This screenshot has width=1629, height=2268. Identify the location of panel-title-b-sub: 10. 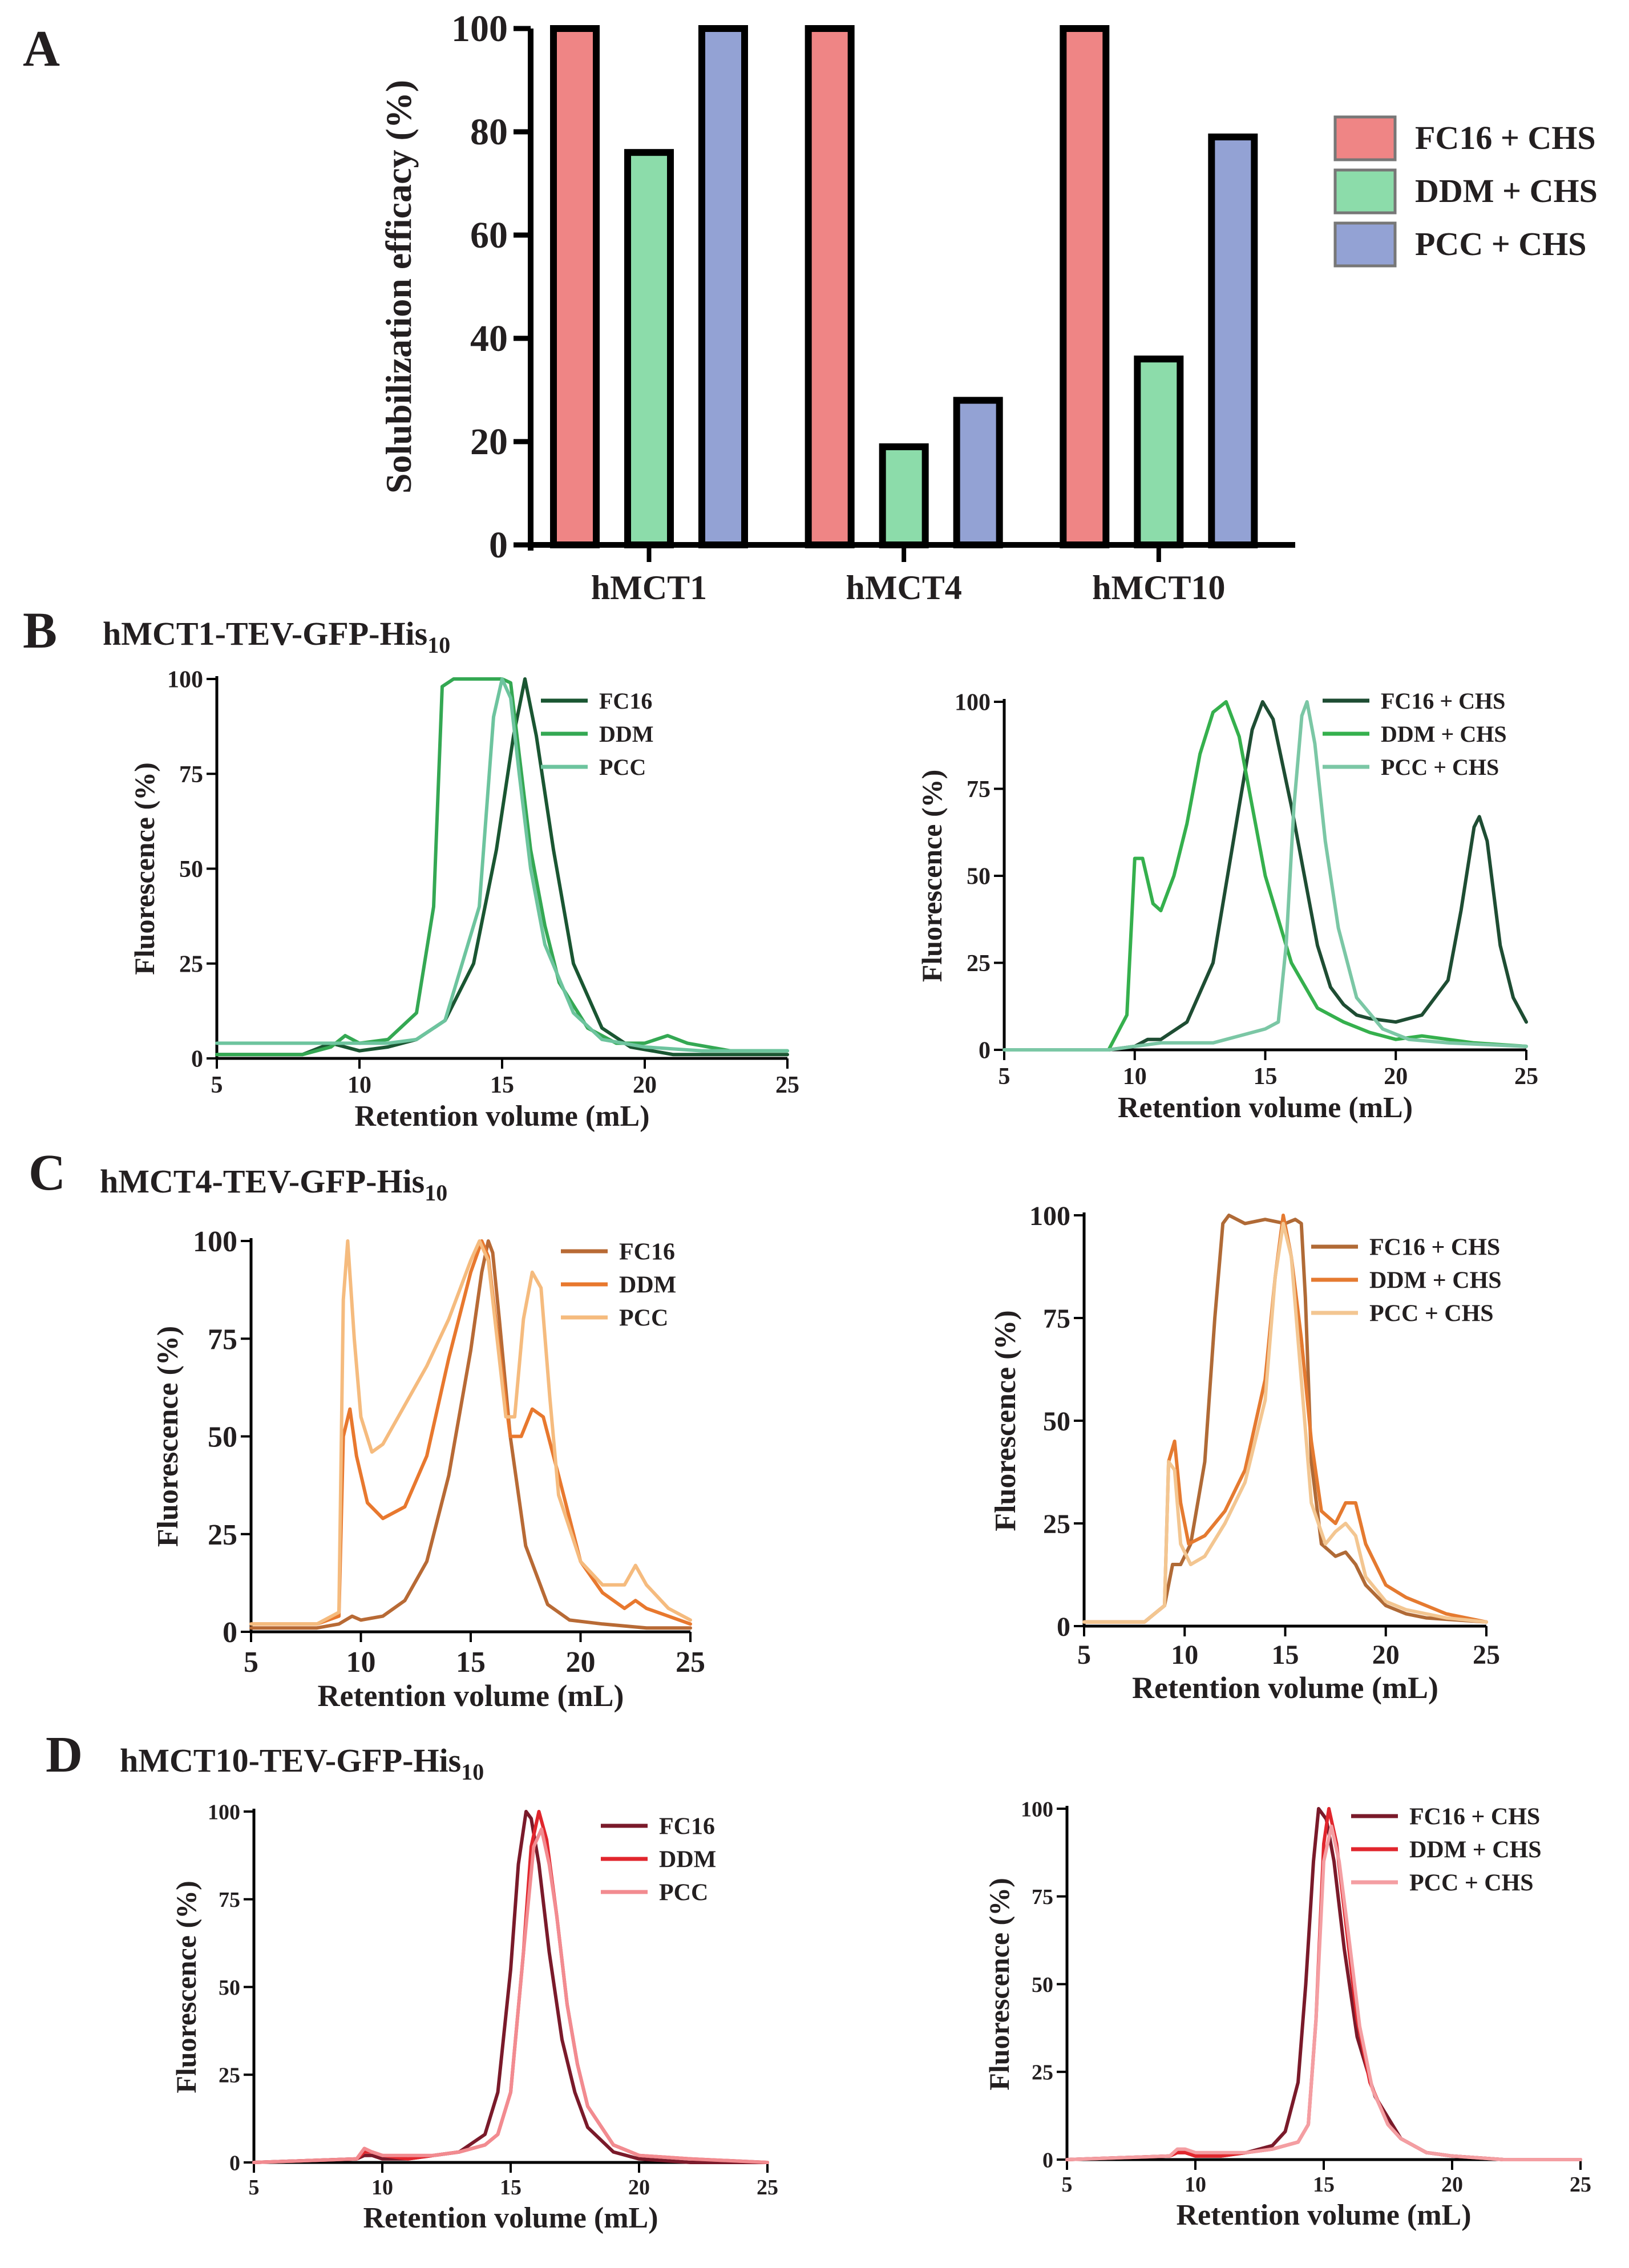
(438, 645).